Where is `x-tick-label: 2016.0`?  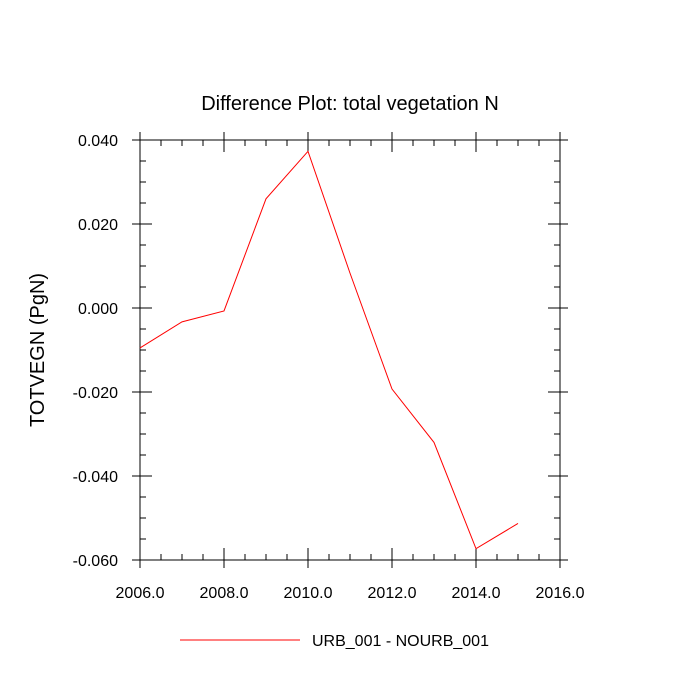
x-tick-label: 2016.0 is located at coordinates (560, 593).